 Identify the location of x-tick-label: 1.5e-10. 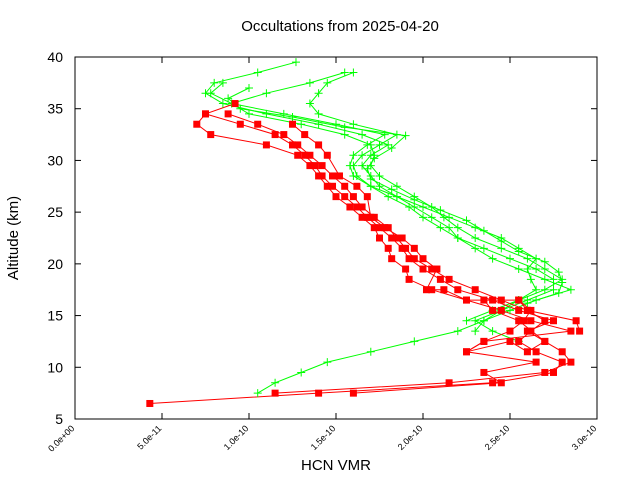
(323, 437).